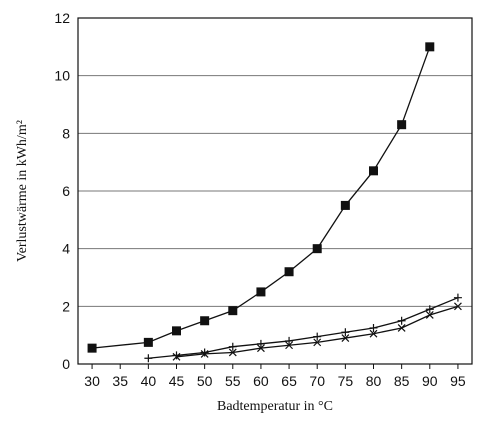 The width and height of the screenshot is (479, 427). Describe the element at coordinates (402, 381) in the screenshot. I see `x-tick-label: 85` at that location.